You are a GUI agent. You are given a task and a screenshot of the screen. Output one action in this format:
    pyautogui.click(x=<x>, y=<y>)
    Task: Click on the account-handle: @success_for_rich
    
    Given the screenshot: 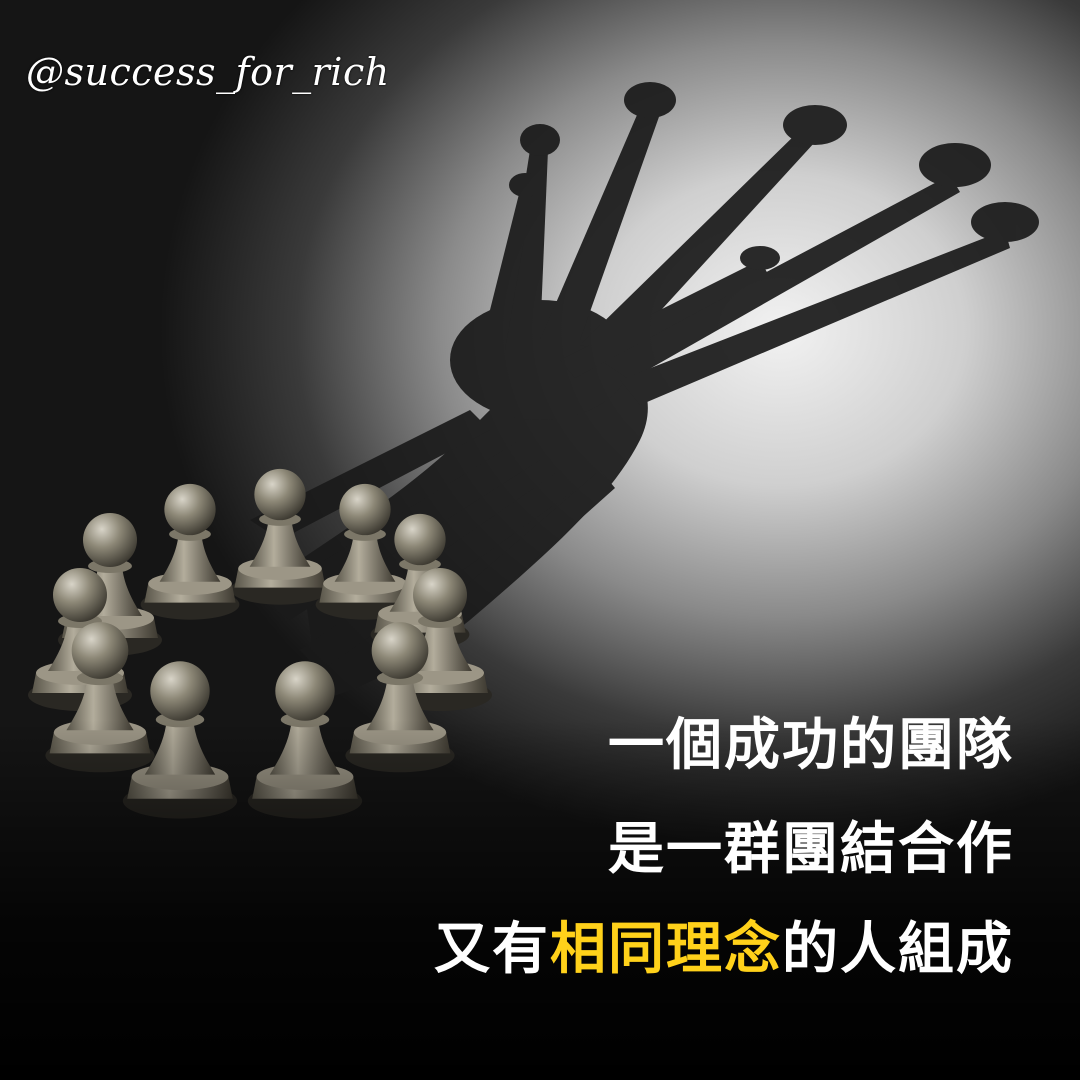 What is the action you would take?
    pyautogui.click(x=208, y=72)
    